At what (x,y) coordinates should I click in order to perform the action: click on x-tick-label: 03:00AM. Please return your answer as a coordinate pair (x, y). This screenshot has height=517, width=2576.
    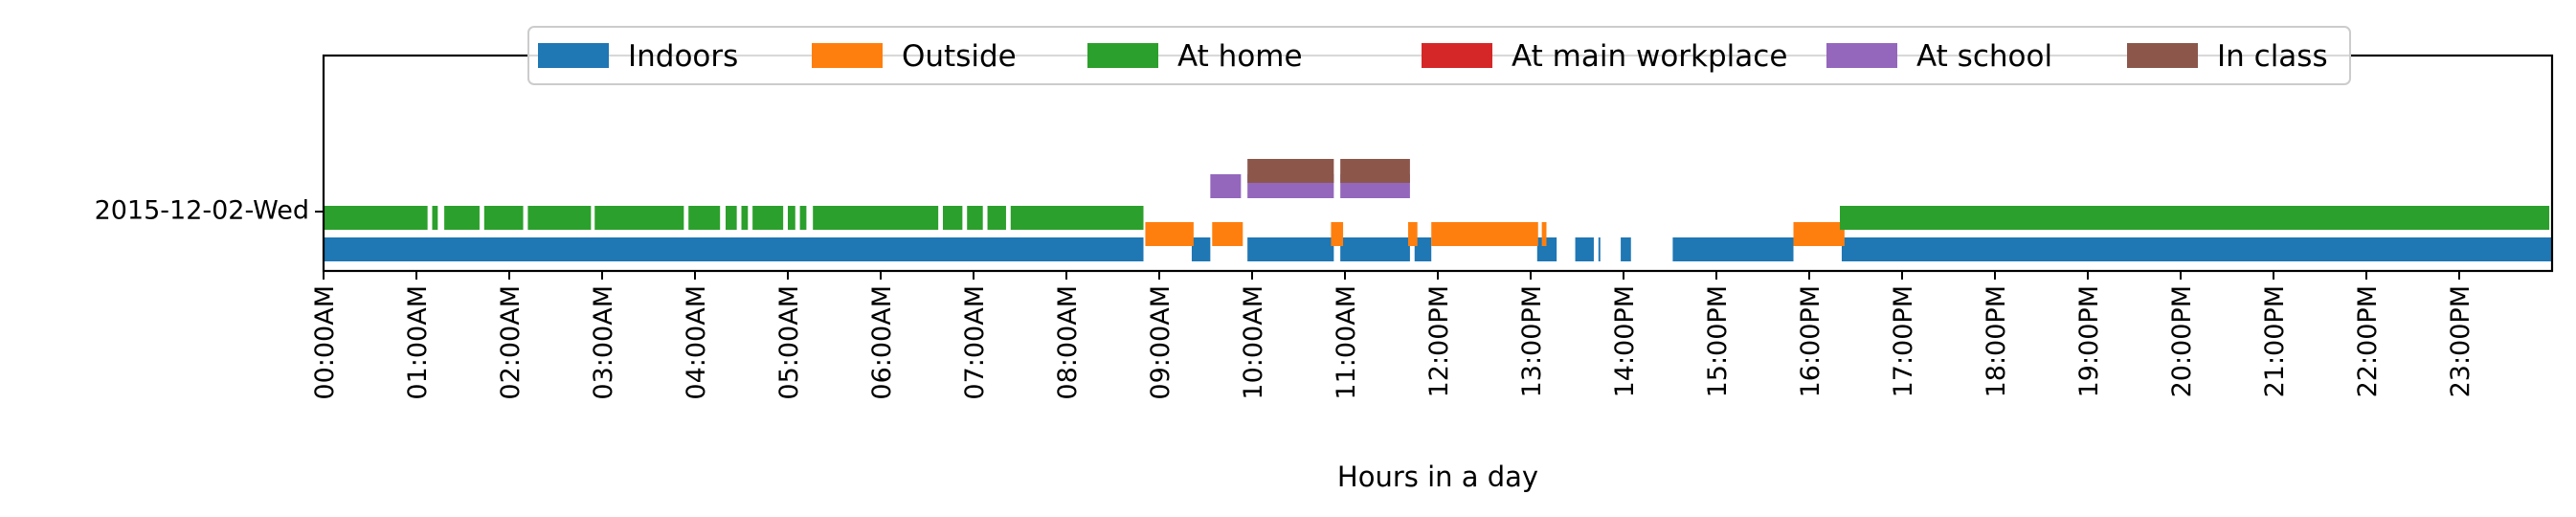
    Looking at the image, I should click on (604, 342).